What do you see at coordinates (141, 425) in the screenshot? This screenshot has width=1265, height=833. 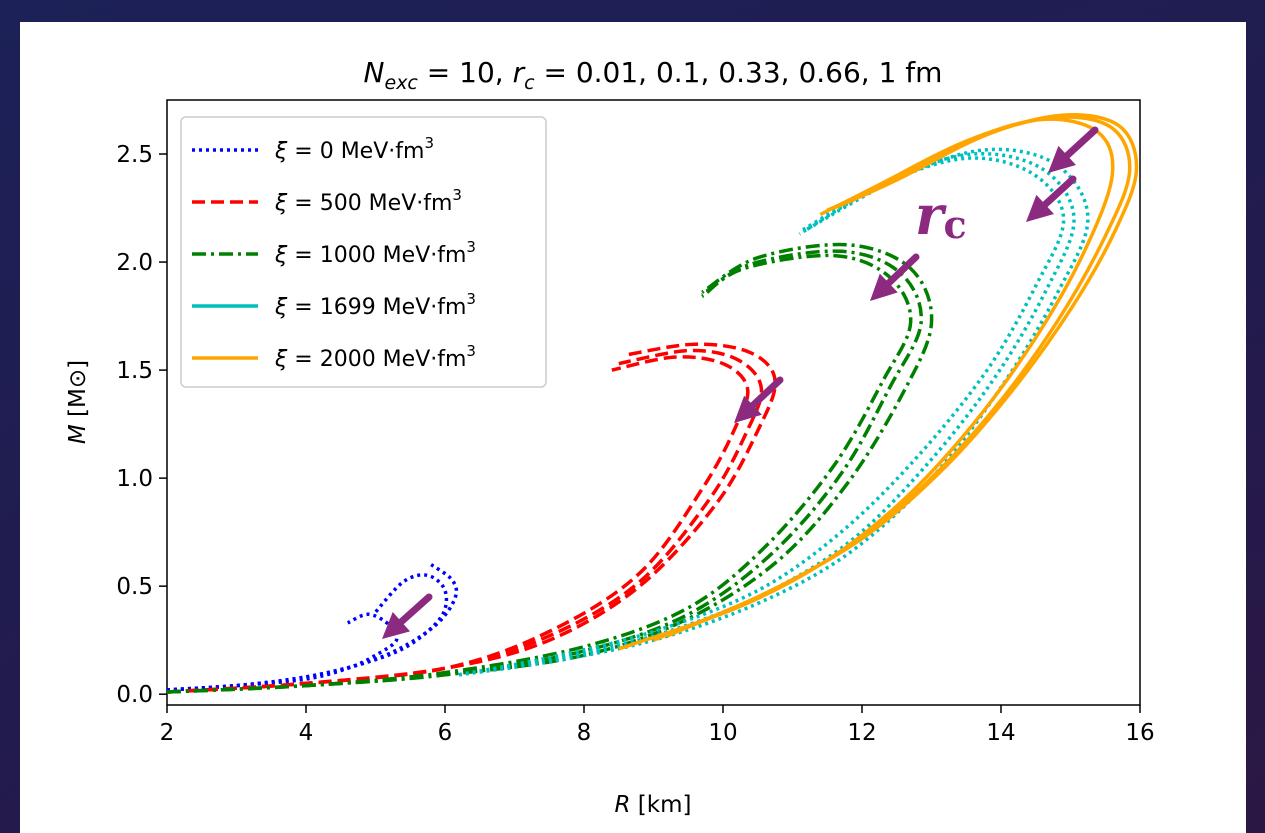 I see `y-axis: 0.0 0.5 1.0 1.5 2.0 2.5` at bounding box center [141, 425].